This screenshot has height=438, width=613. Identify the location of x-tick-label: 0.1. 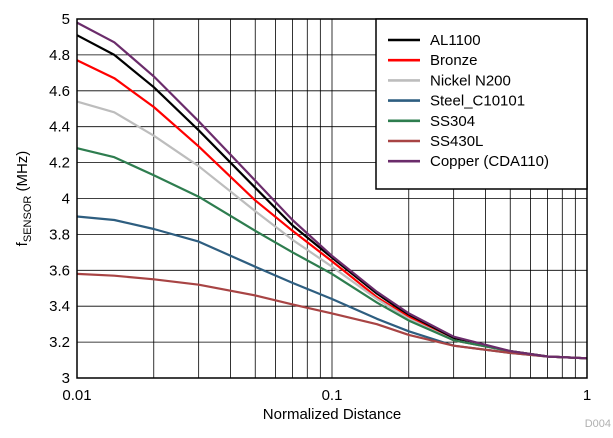
(332, 395).